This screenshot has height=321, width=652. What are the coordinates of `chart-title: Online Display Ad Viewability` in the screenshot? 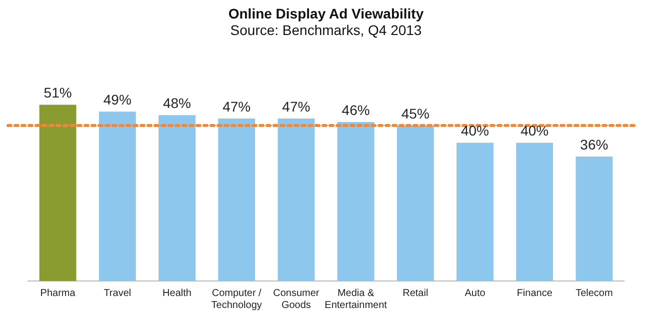 It's located at (326, 13).